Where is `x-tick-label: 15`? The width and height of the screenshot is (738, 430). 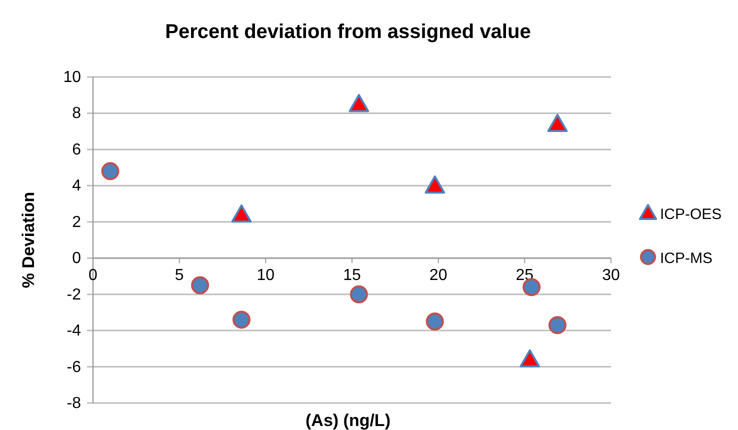 x-tick-label: 15 is located at coordinates (352, 275).